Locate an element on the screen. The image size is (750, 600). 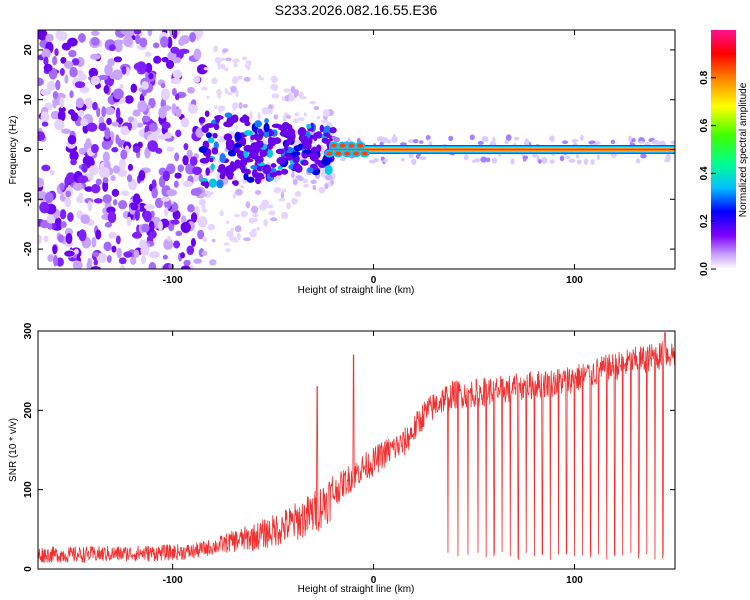
figure-title: S233.2026.082.16.55.E36 is located at coordinates (356, 10).